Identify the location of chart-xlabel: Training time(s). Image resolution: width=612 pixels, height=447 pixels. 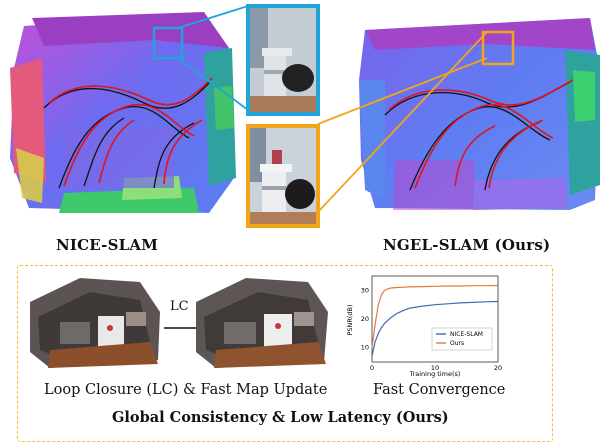
(435, 374).